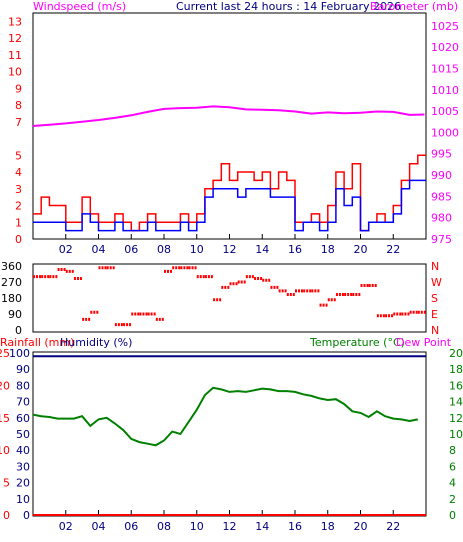 The width and height of the screenshot is (463, 542). I want to click on temperature-tick-label: 12, so click(456, 418).